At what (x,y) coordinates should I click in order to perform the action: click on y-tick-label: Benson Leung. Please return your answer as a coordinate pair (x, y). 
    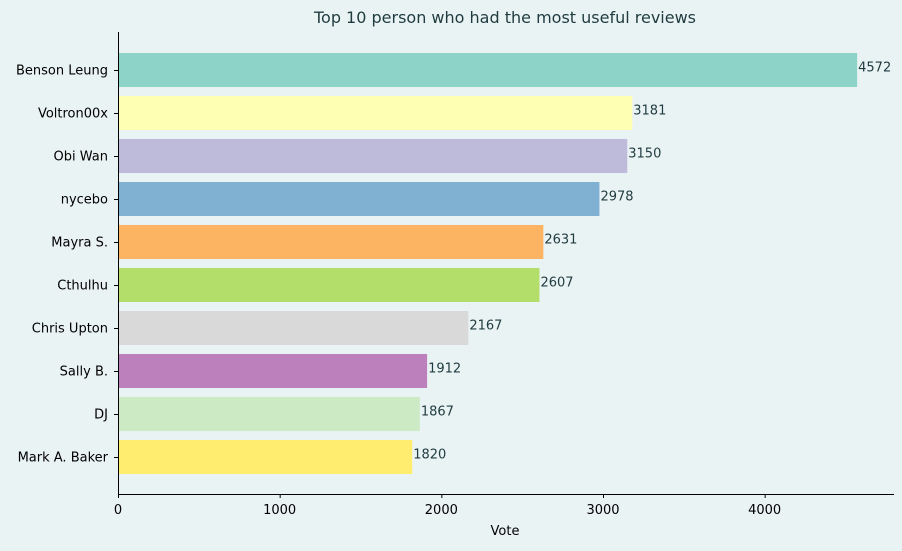
    Looking at the image, I should click on (62, 71).